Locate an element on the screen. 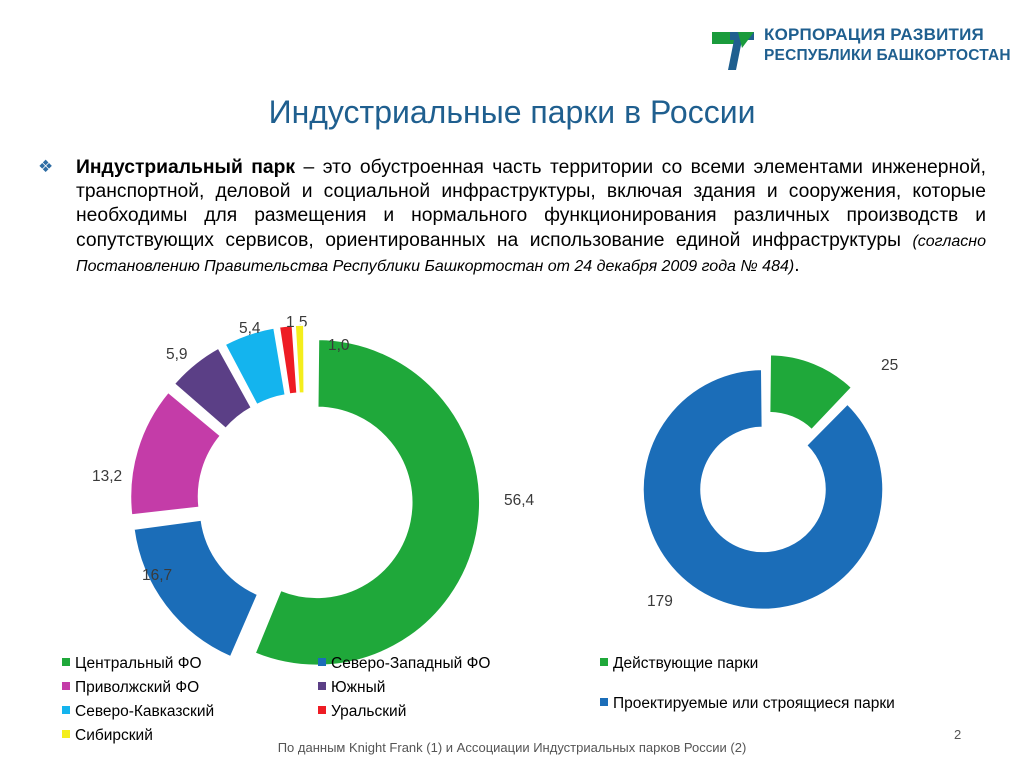 This screenshot has height=768, width=1024. slice-planned-parks is located at coordinates (763, 489).